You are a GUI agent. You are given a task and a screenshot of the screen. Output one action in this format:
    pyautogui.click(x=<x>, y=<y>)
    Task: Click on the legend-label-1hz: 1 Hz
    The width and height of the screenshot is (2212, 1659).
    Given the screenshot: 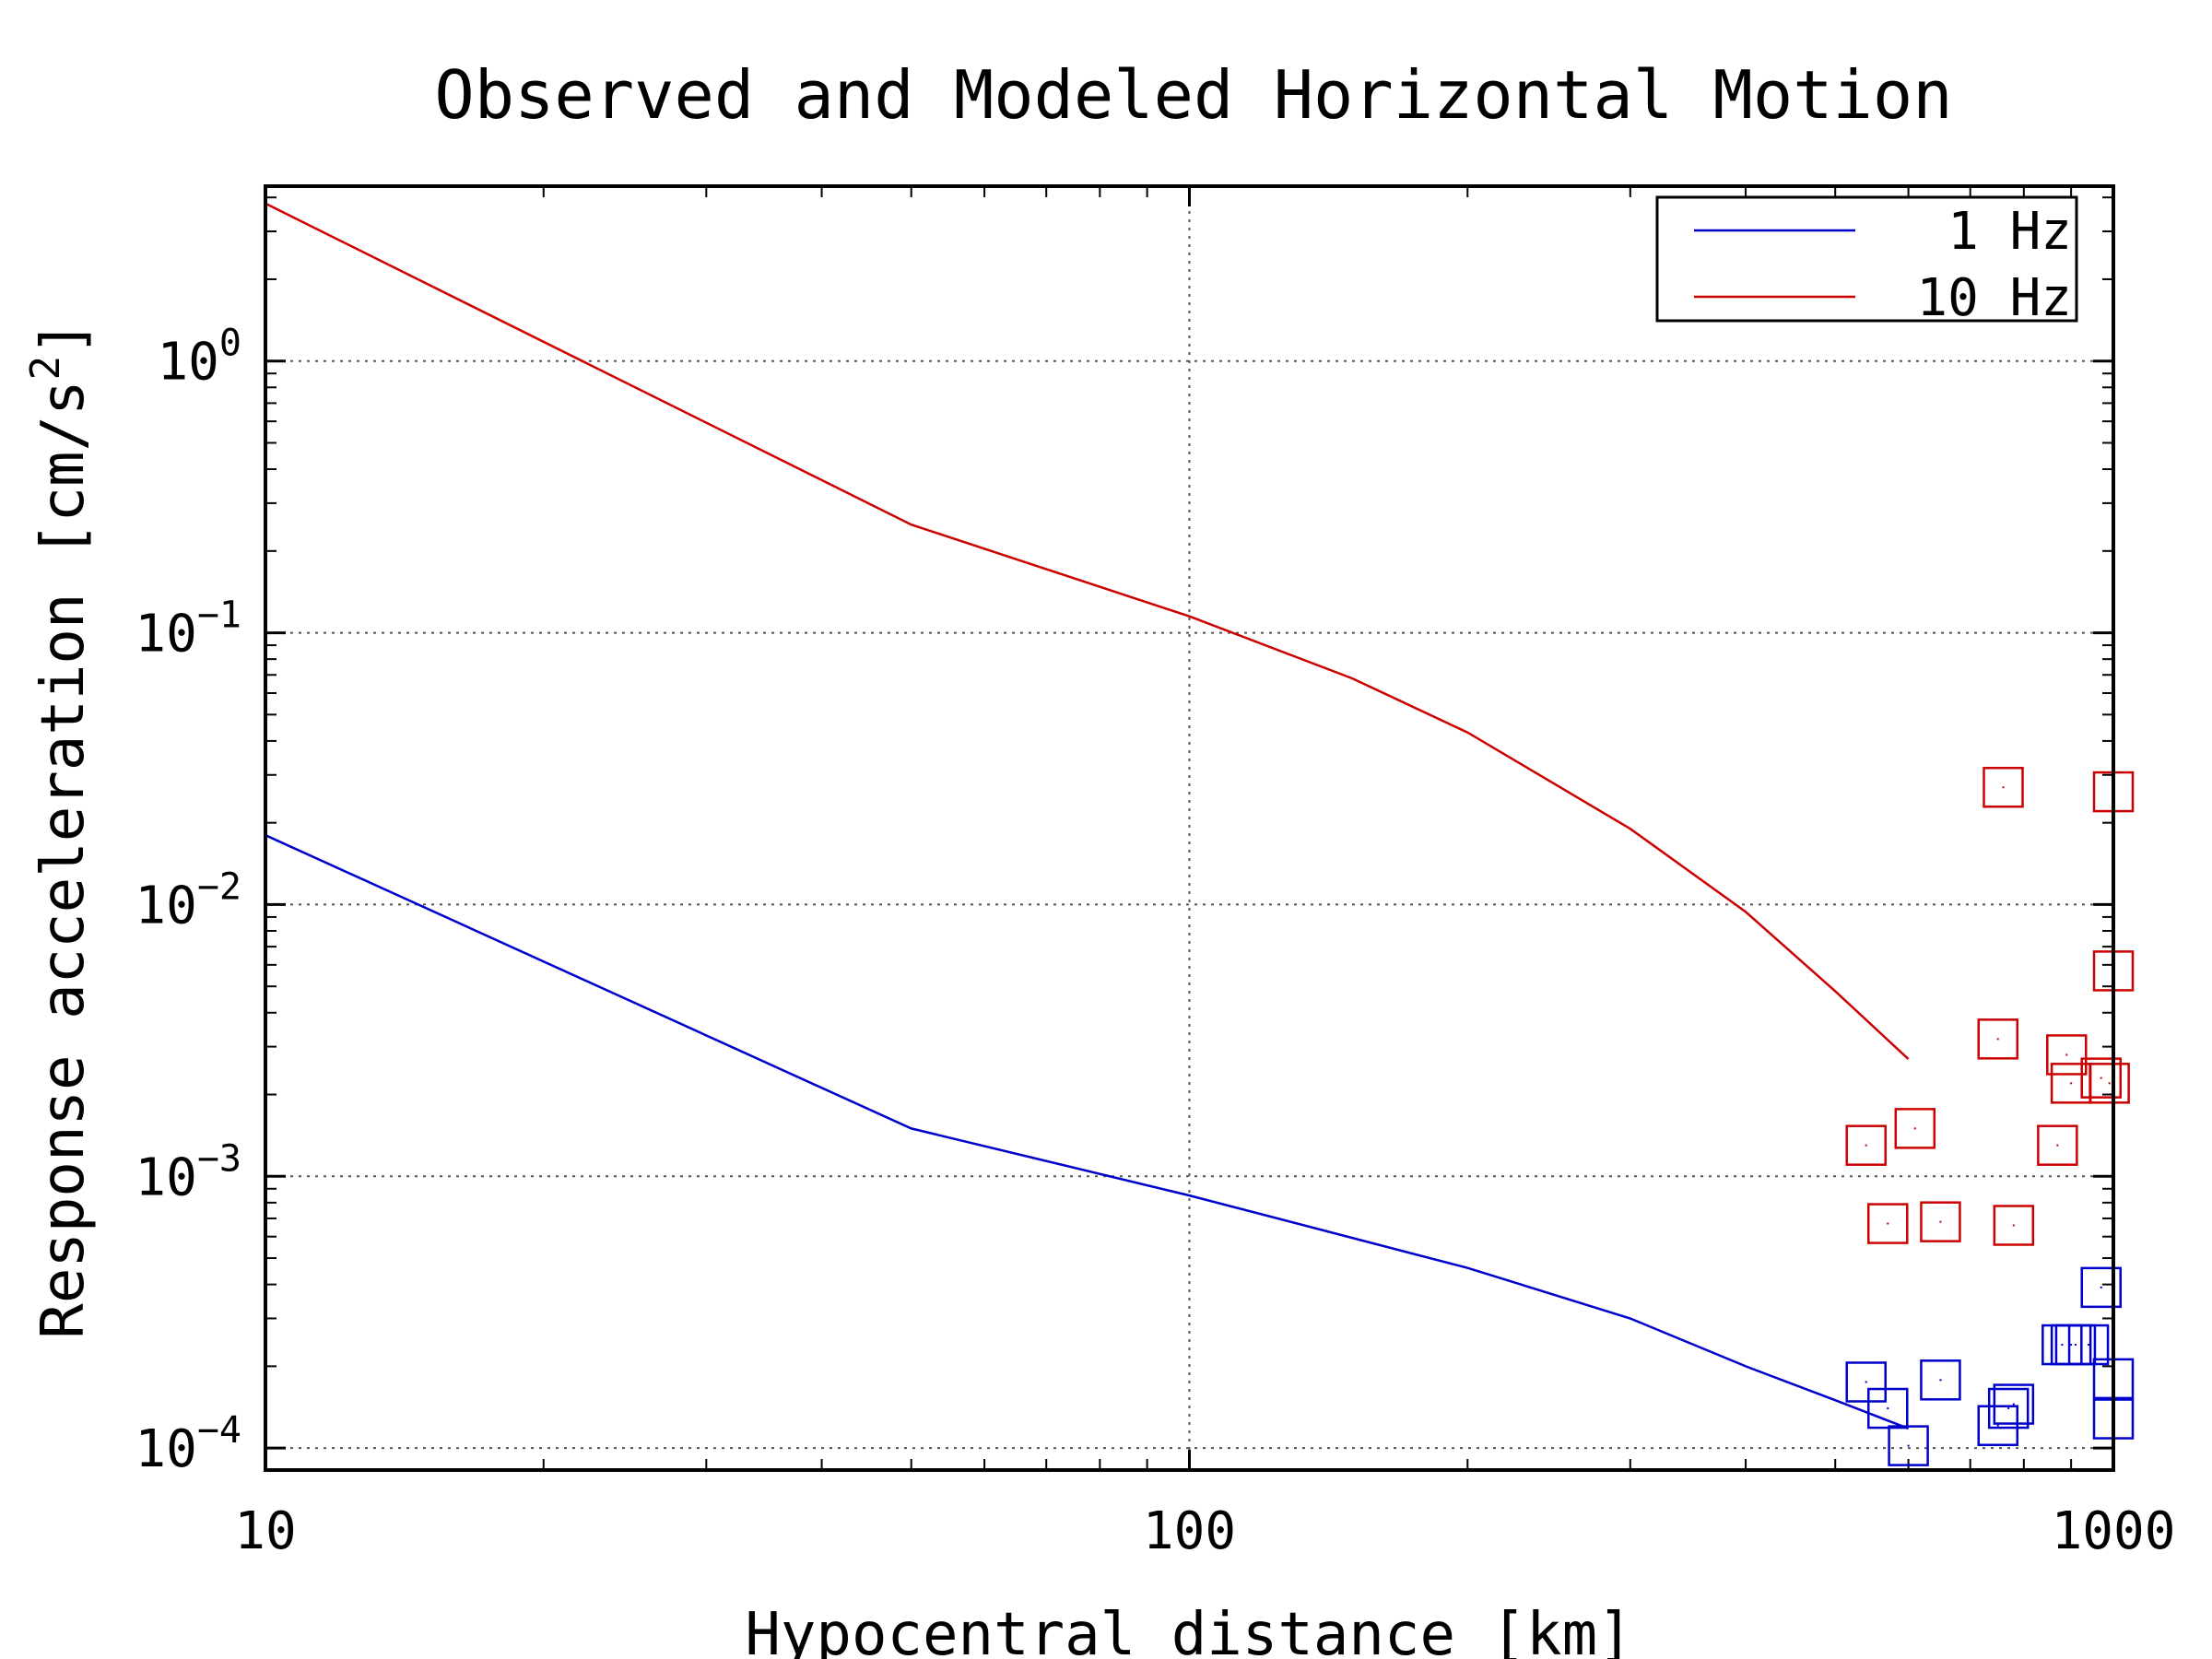 What is the action you would take?
    pyautogui.click(x=2009, y=232)
    